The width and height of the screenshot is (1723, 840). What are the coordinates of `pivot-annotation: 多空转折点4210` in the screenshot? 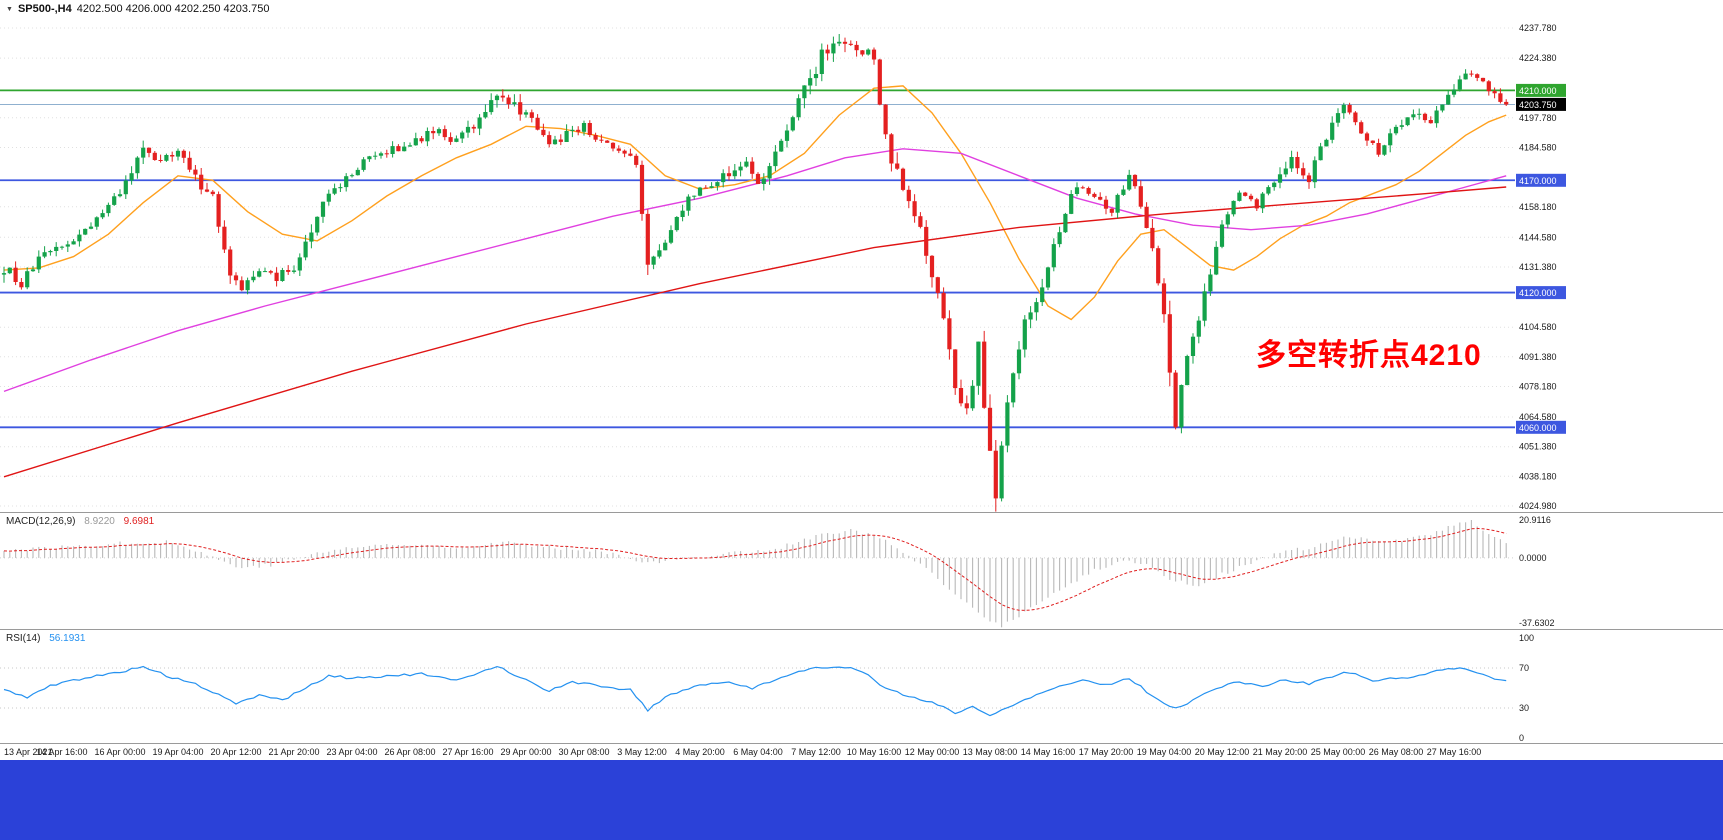 It's located at (1369, 355).